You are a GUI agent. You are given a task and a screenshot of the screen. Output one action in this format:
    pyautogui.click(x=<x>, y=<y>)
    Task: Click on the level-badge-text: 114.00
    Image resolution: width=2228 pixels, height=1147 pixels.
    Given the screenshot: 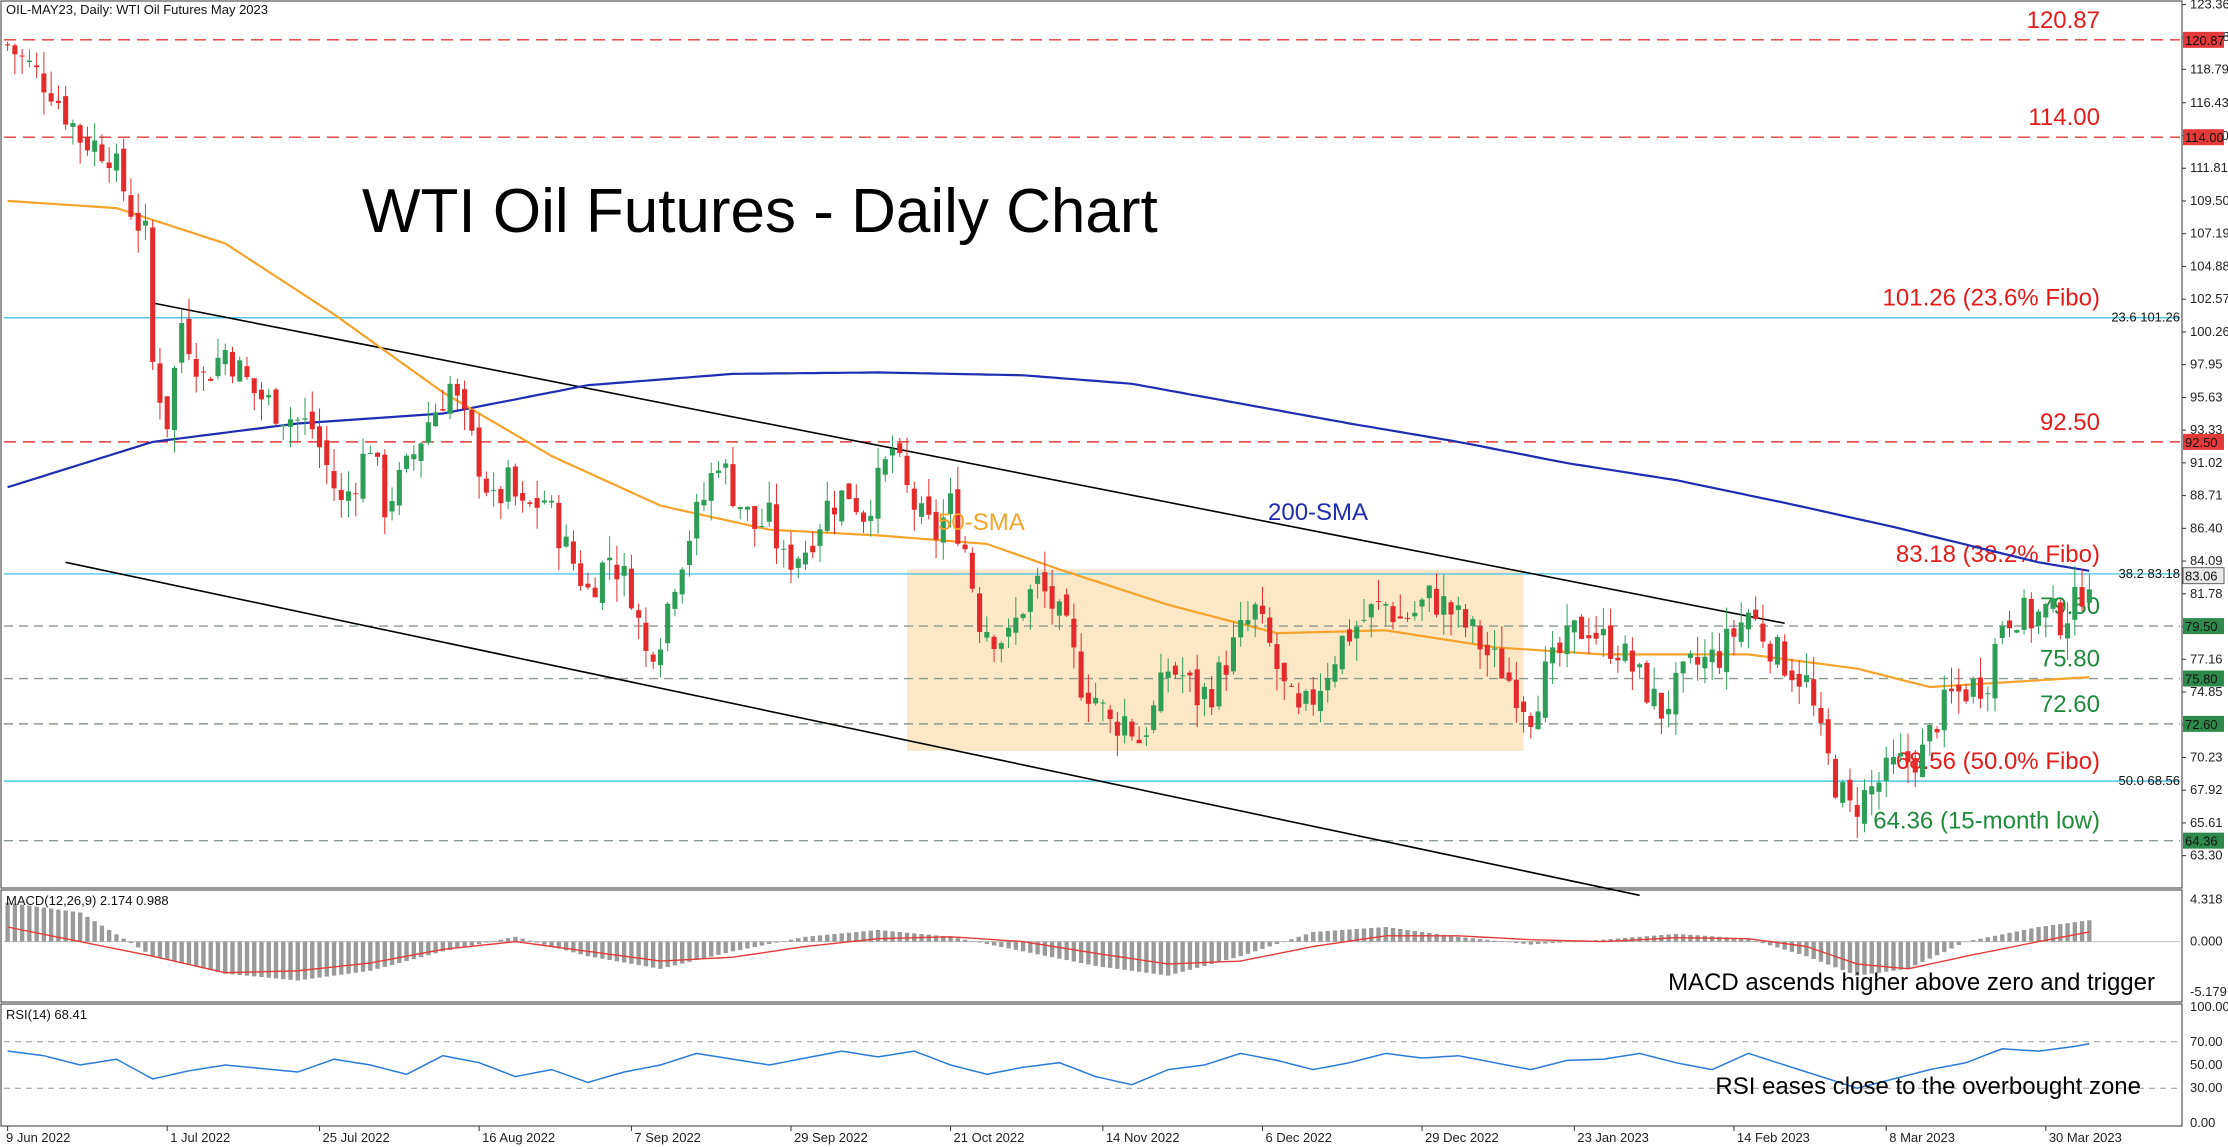 What is the action you would take?
    pyautogui.click(x=2204, y=137)
    